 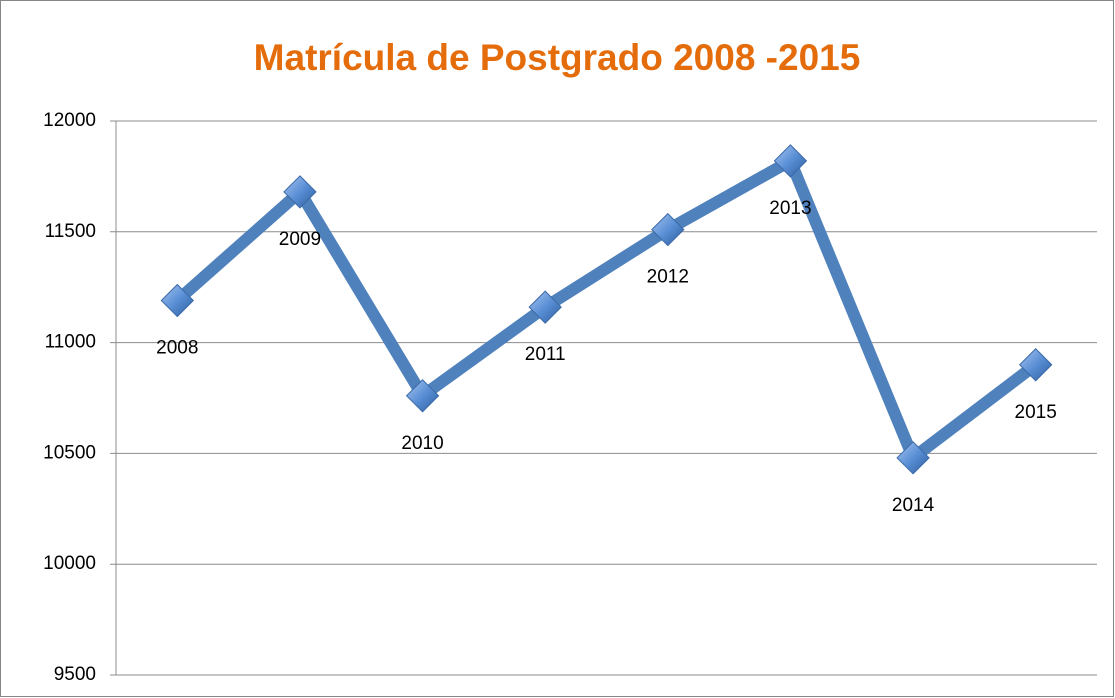 What do you see at coordinates (422, 443) in the screenshot?
I see `data-label: 2010` at bounding box center [422, 443].